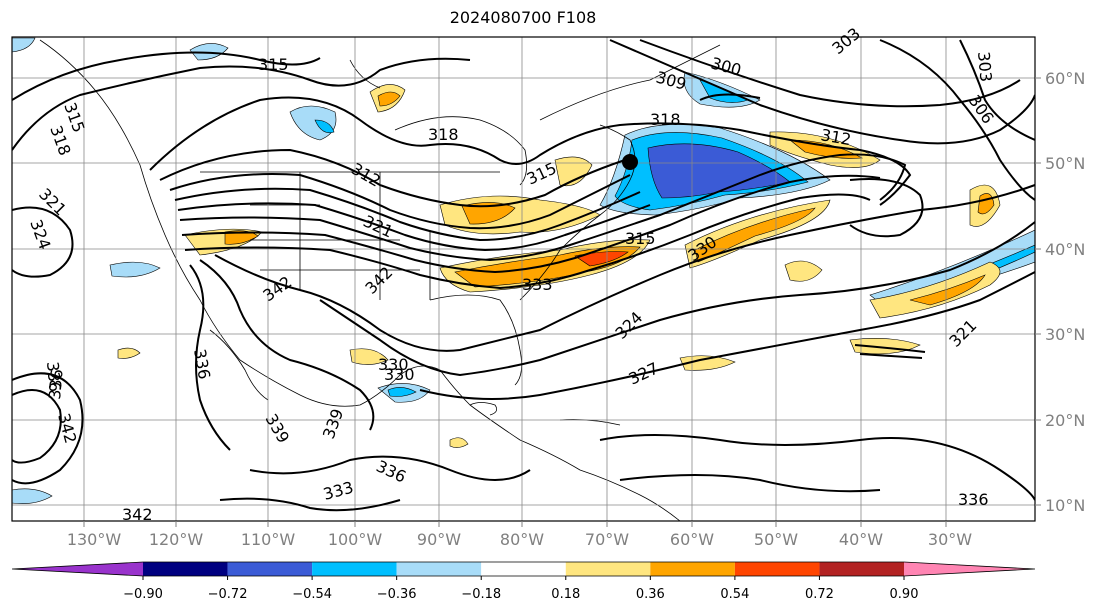 This screenshot has width=1105, height=615. Describe the element at coordinates (1065, 78) in the screenshot. I see `latitude-label: 60°N` at that location.